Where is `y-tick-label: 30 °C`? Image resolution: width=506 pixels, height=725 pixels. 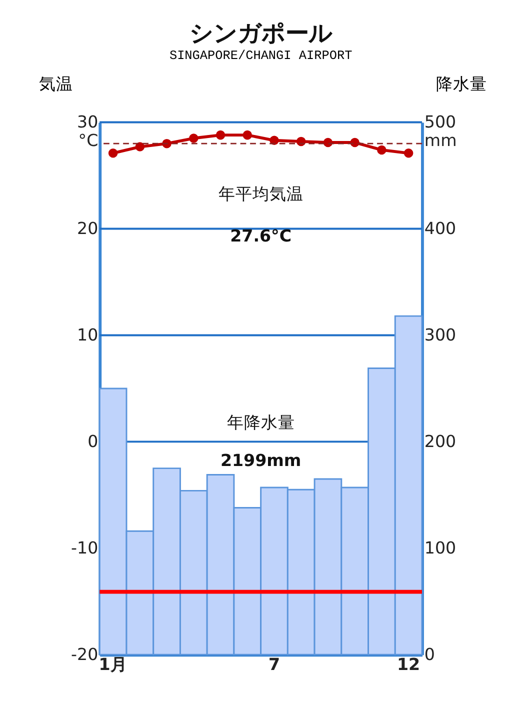
y-tick-label: 30 °C is located at coordinates (87, 131).